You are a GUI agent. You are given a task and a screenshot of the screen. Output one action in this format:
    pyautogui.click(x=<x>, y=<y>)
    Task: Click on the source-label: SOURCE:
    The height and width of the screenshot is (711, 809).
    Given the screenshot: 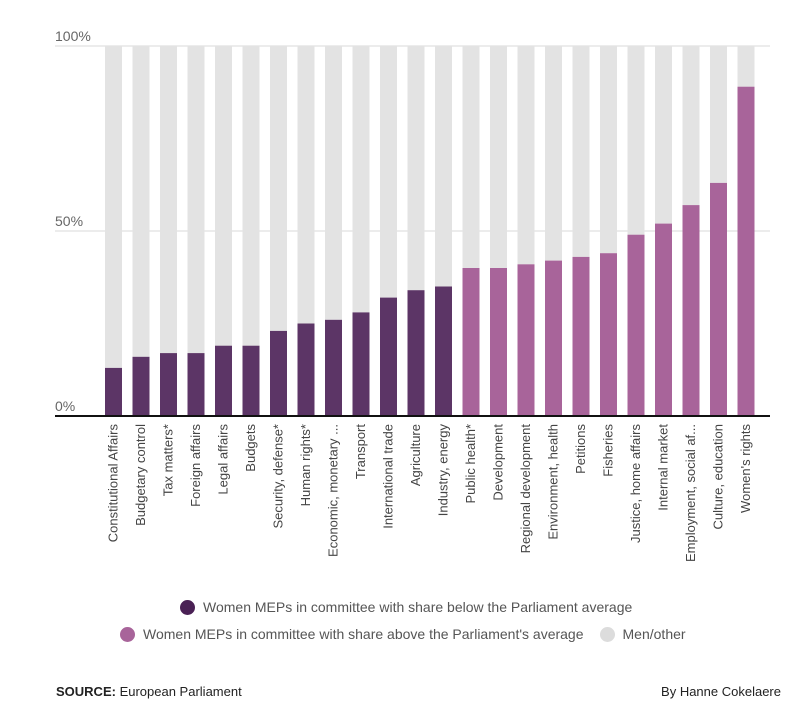 What is the action you would take?
    pyautogui.click(x=86, y=691)
    